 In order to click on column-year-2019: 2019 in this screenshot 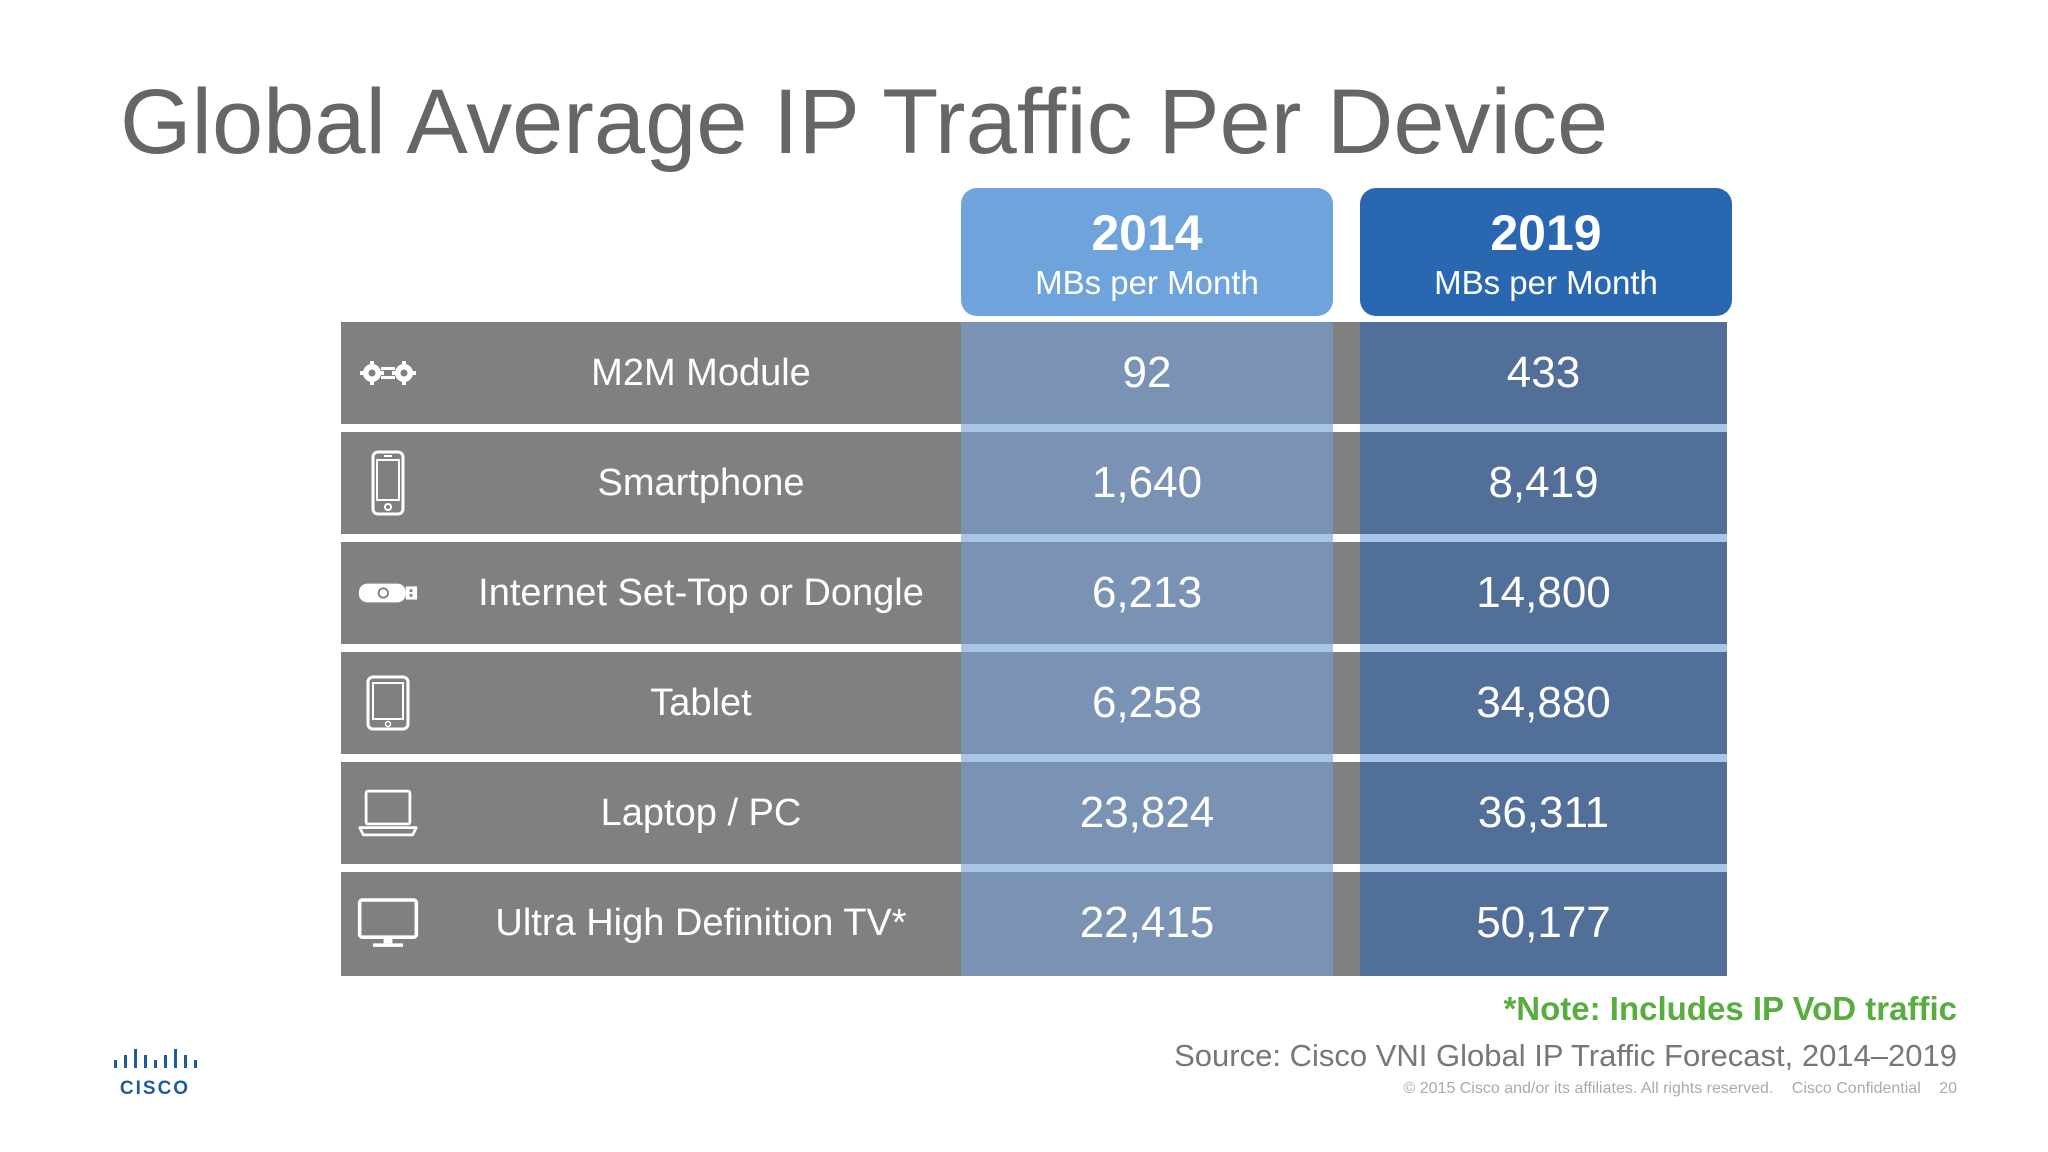, I will do `click(1546, 233)`.